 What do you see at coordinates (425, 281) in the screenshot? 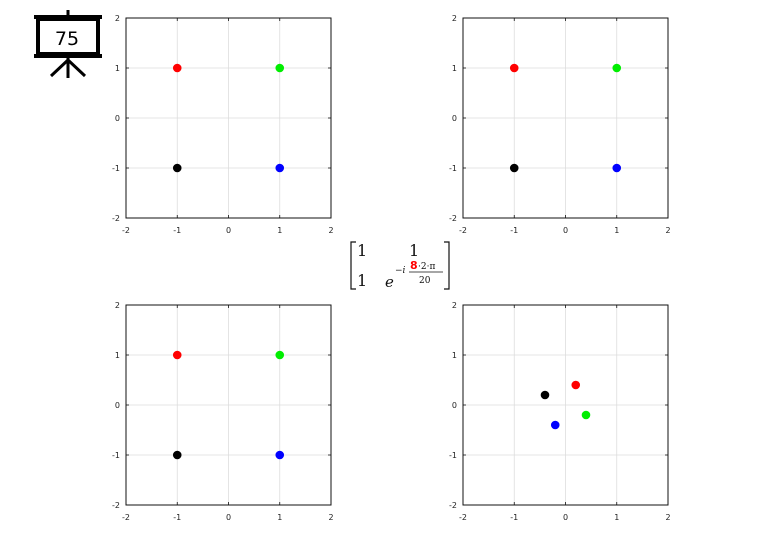
I see `matrix-exp-denominator: 20` at bounding box center [425, 281].